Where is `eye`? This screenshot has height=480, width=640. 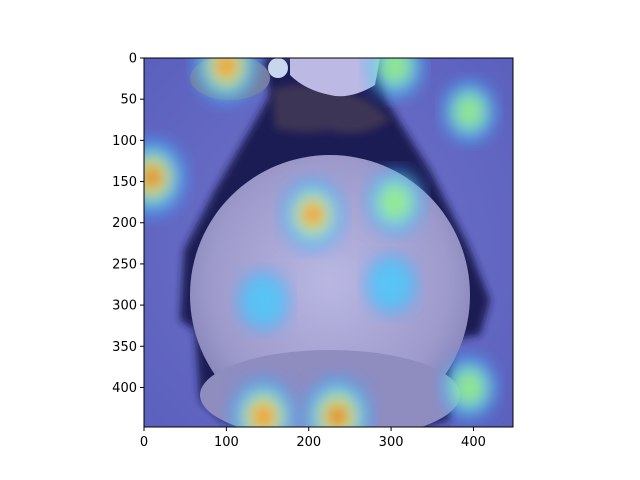 eye is located at coordinates (278, 68).